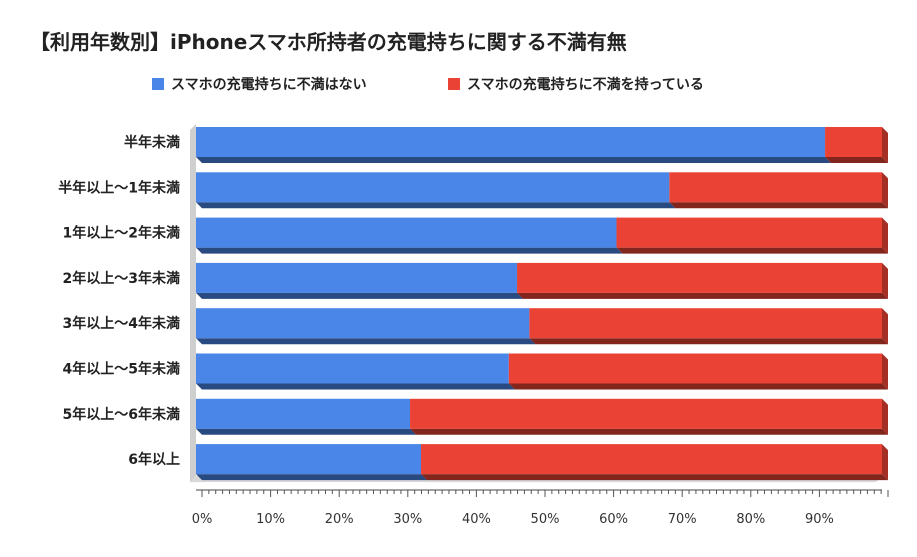  I want to click on category-label: 2年以上～3年未満, so click(121, 278).